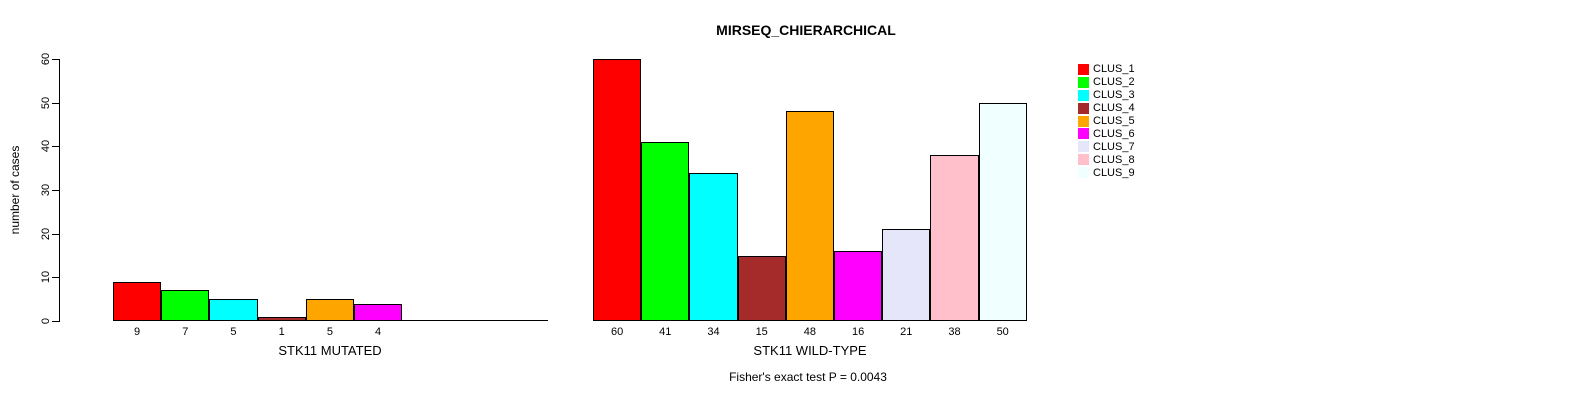  What do you see at coordinates (378, 332) in the screenshot?
I see `bar-value-label: 4` at bounding box center [378, 332].